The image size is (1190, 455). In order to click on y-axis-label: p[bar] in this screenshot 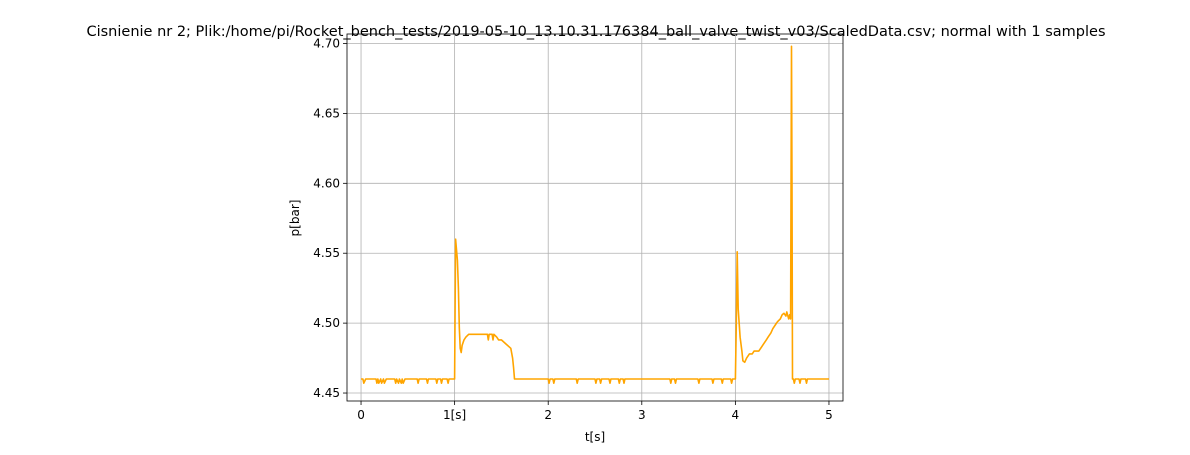, I will do `click(295, 218)`.